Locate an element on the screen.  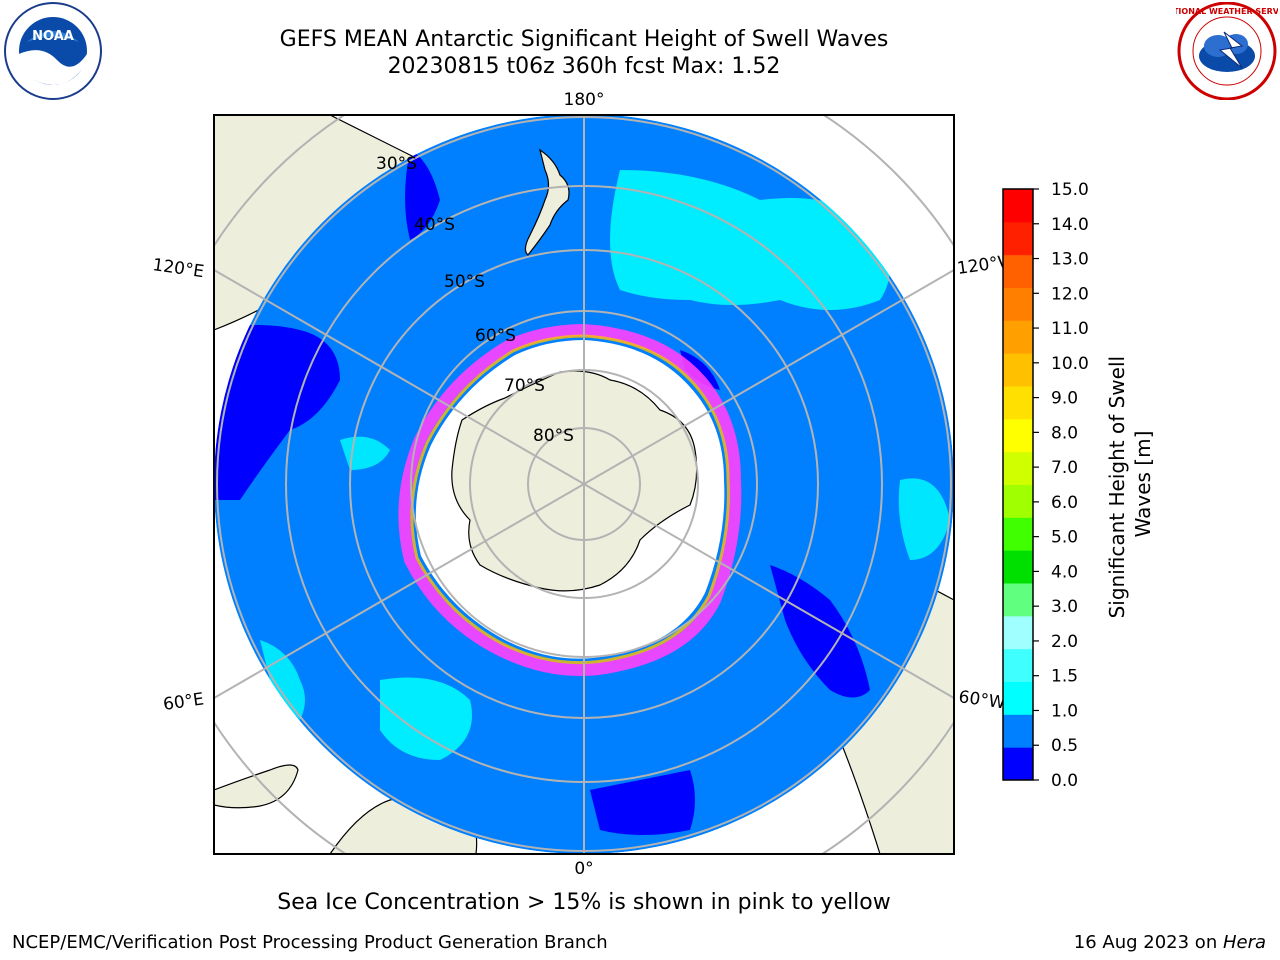
sea-ice-edge-inner is located at coordinates (570, 499).